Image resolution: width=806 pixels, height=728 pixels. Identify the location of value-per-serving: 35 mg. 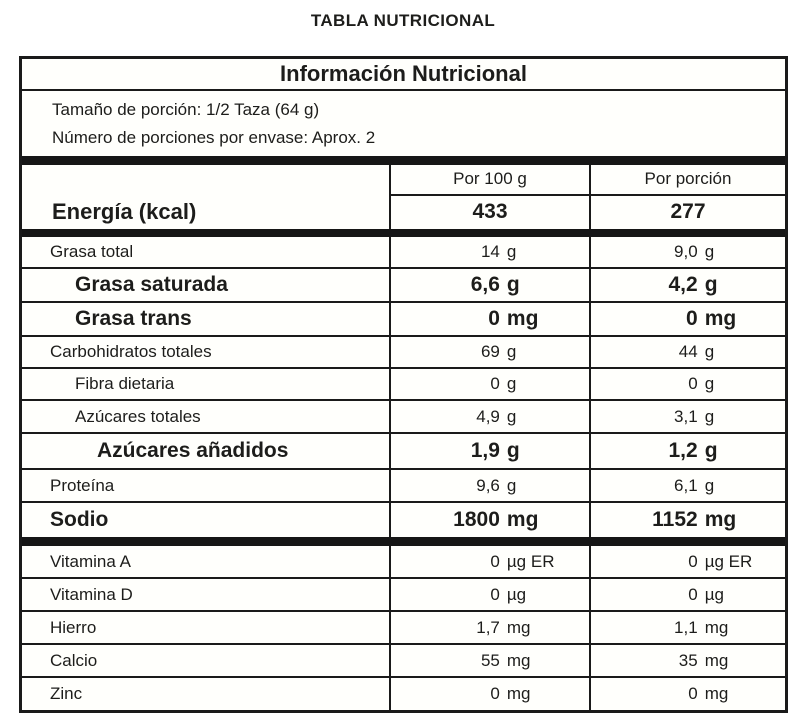
(687, 660).